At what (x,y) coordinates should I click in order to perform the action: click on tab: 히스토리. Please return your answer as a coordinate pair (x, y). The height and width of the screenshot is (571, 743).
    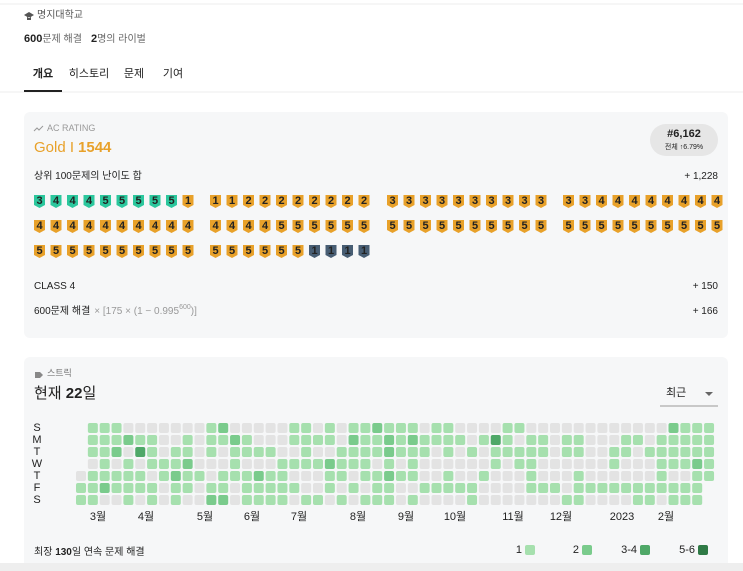
    Looking at the image, I should click on (89, 73).